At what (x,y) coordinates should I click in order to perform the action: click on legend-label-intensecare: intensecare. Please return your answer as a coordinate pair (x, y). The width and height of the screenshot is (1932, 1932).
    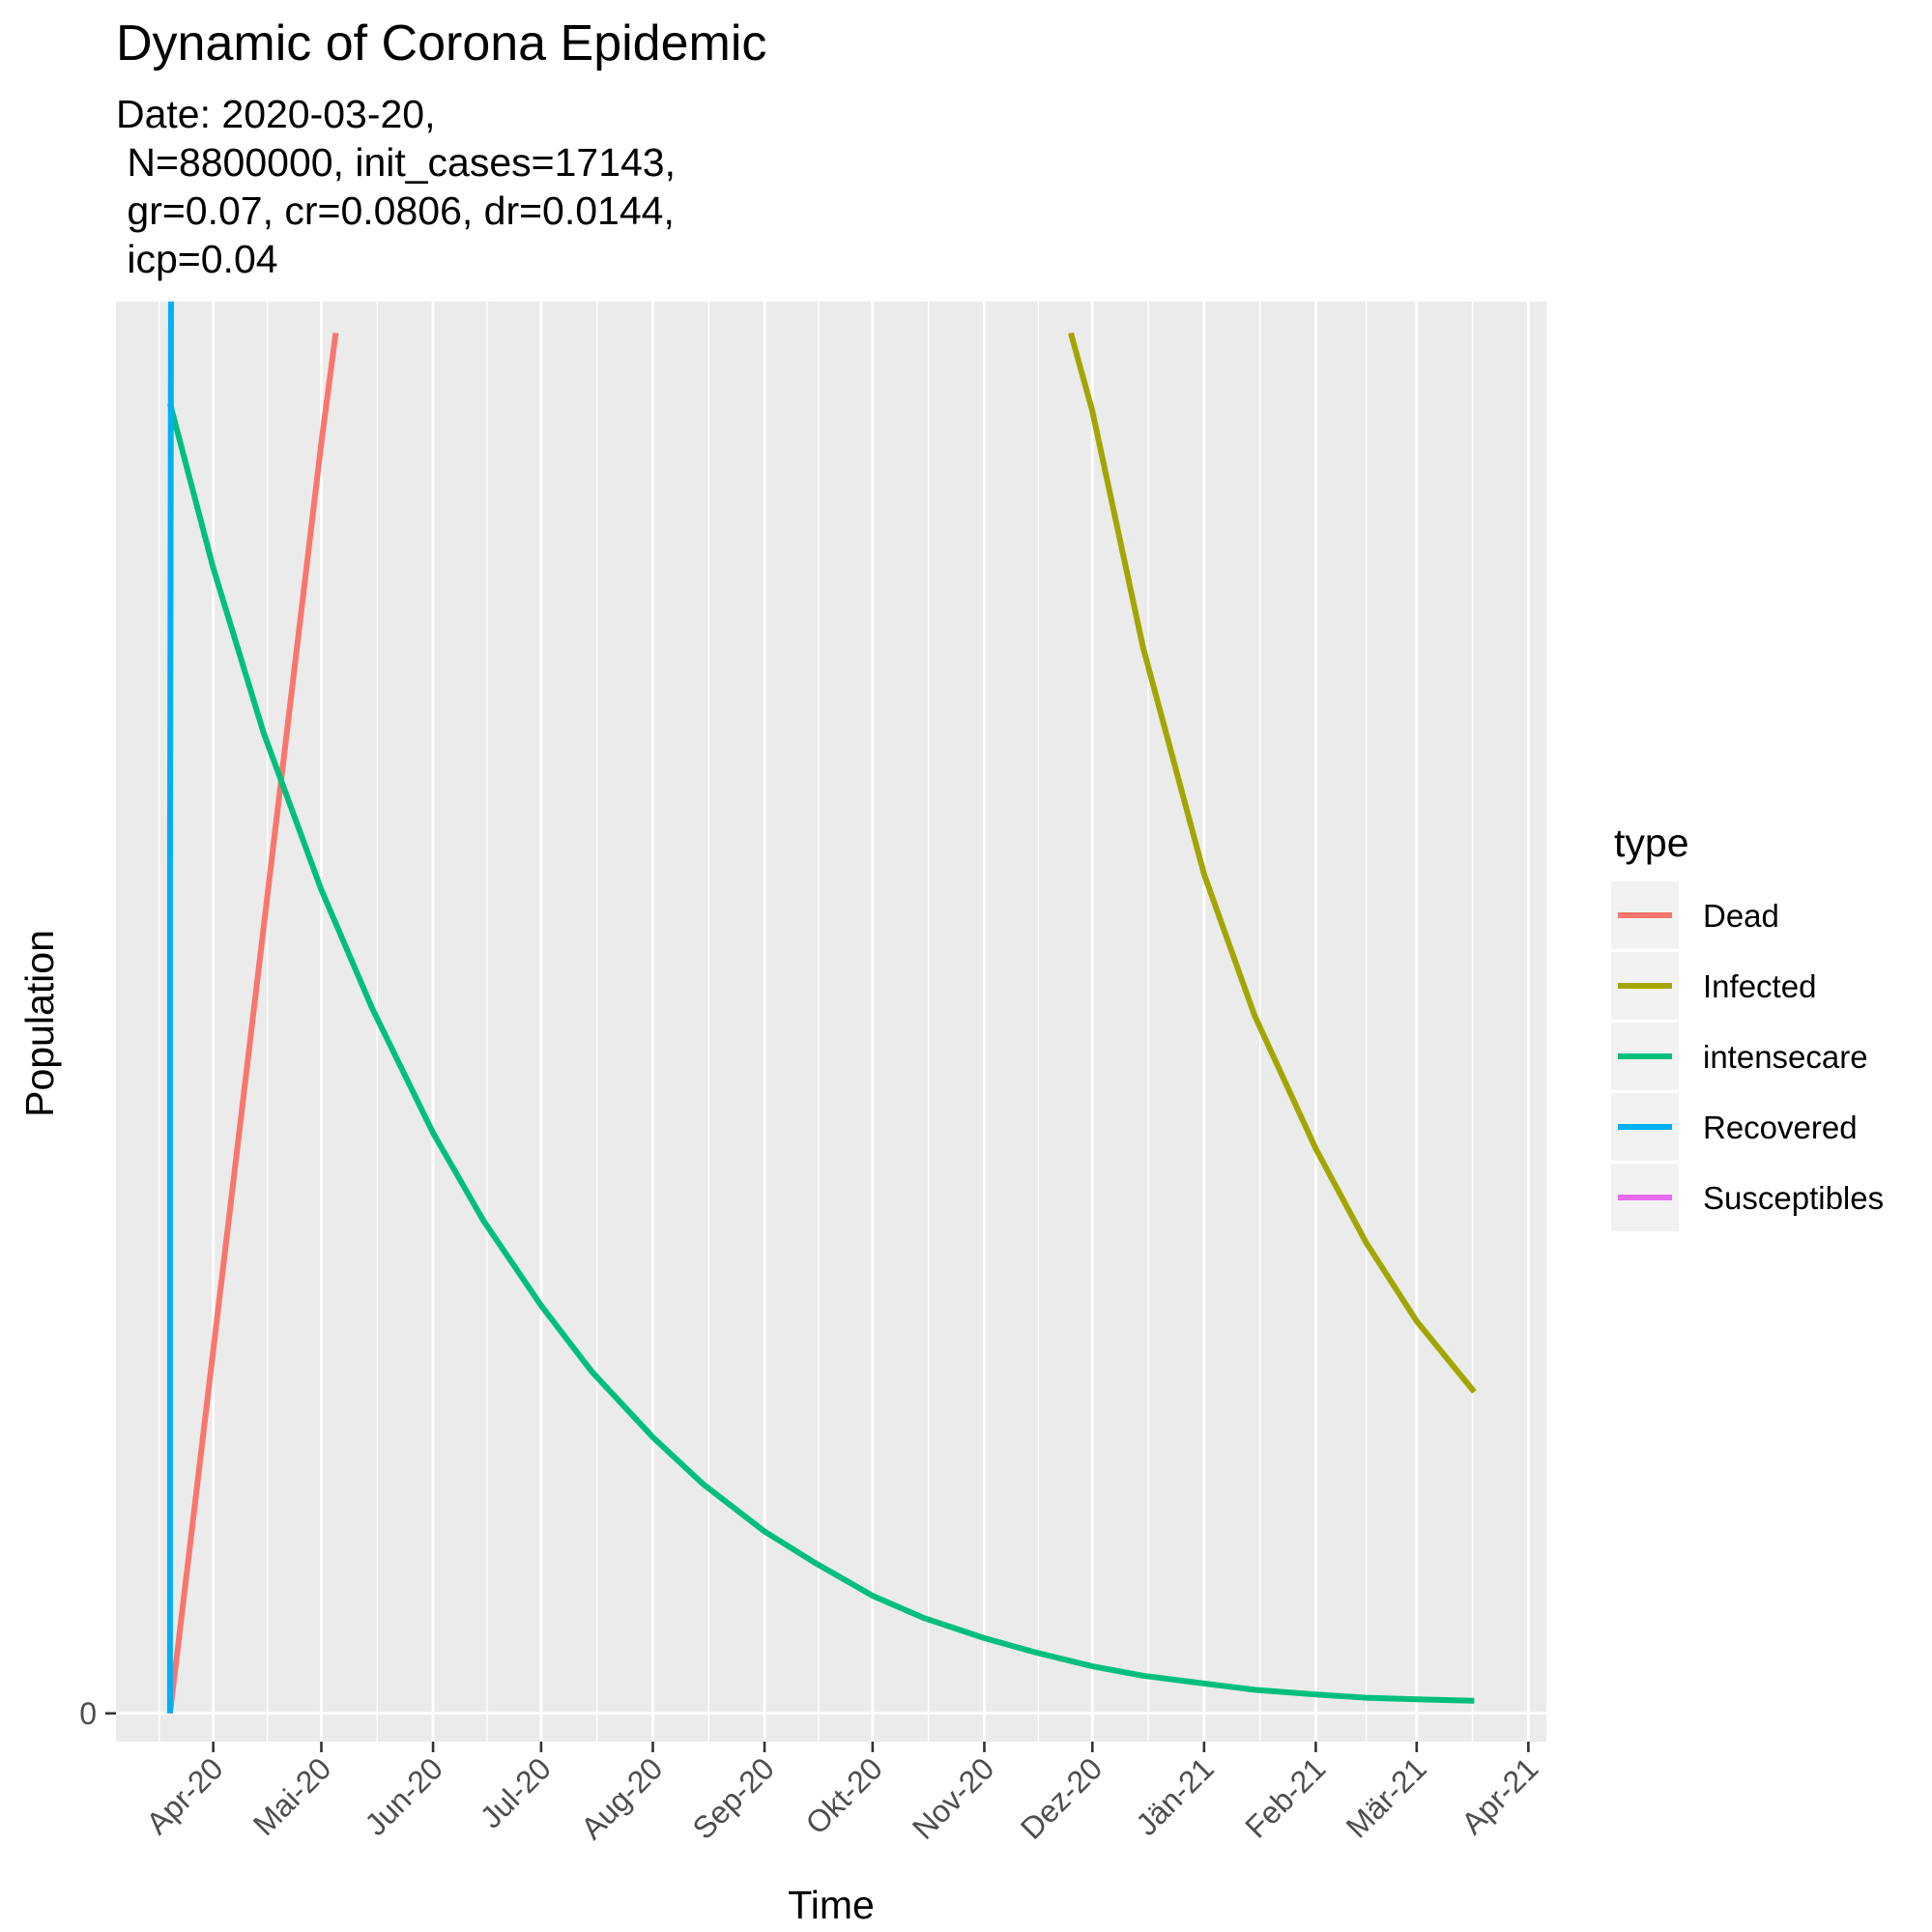
    Looking at the image, I should click on (1785, 1057).